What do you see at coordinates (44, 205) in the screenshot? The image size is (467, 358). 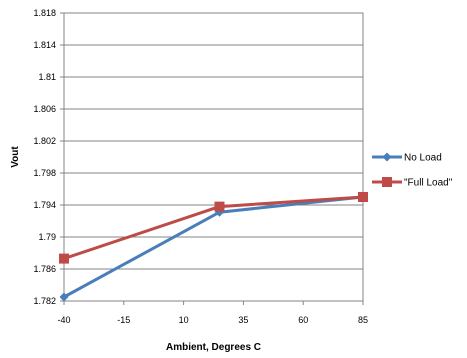 I see `y-tick-label: 1.794` at bounding box center [44, 205].